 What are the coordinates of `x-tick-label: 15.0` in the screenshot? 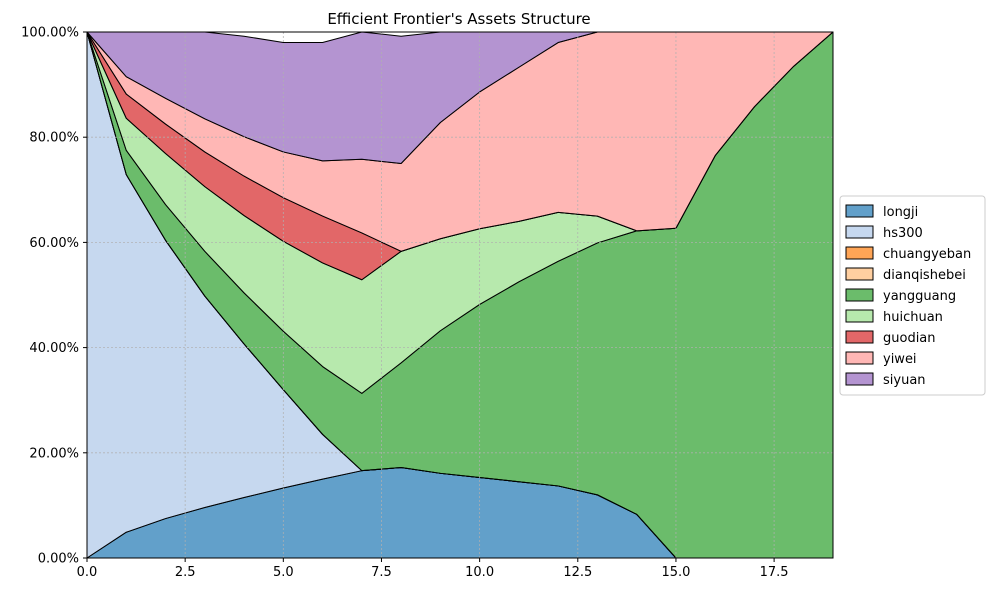 It's located at (675, 572).